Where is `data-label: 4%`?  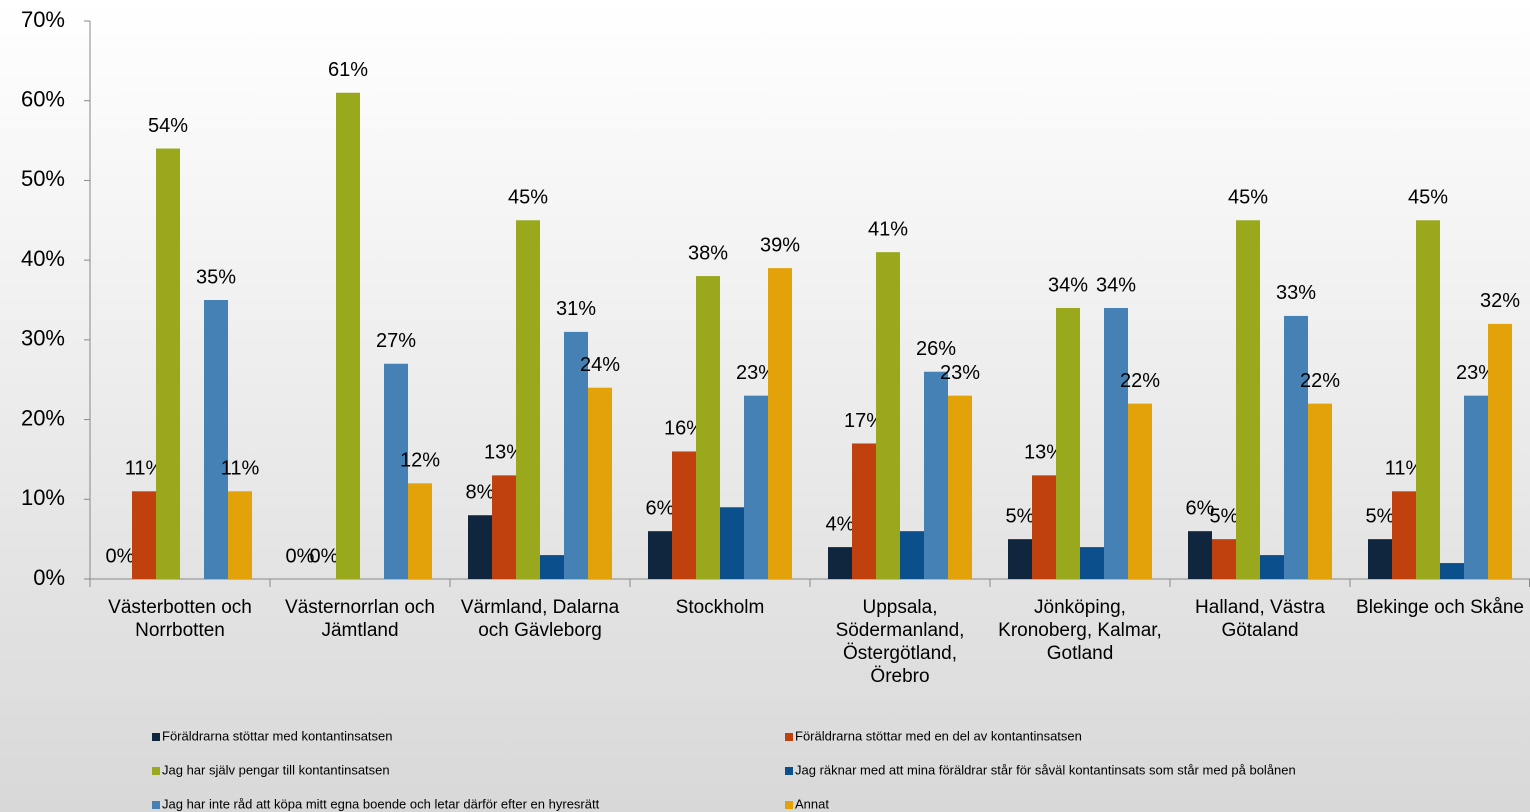 data-label: 4% is located at coordinates (840, 524).